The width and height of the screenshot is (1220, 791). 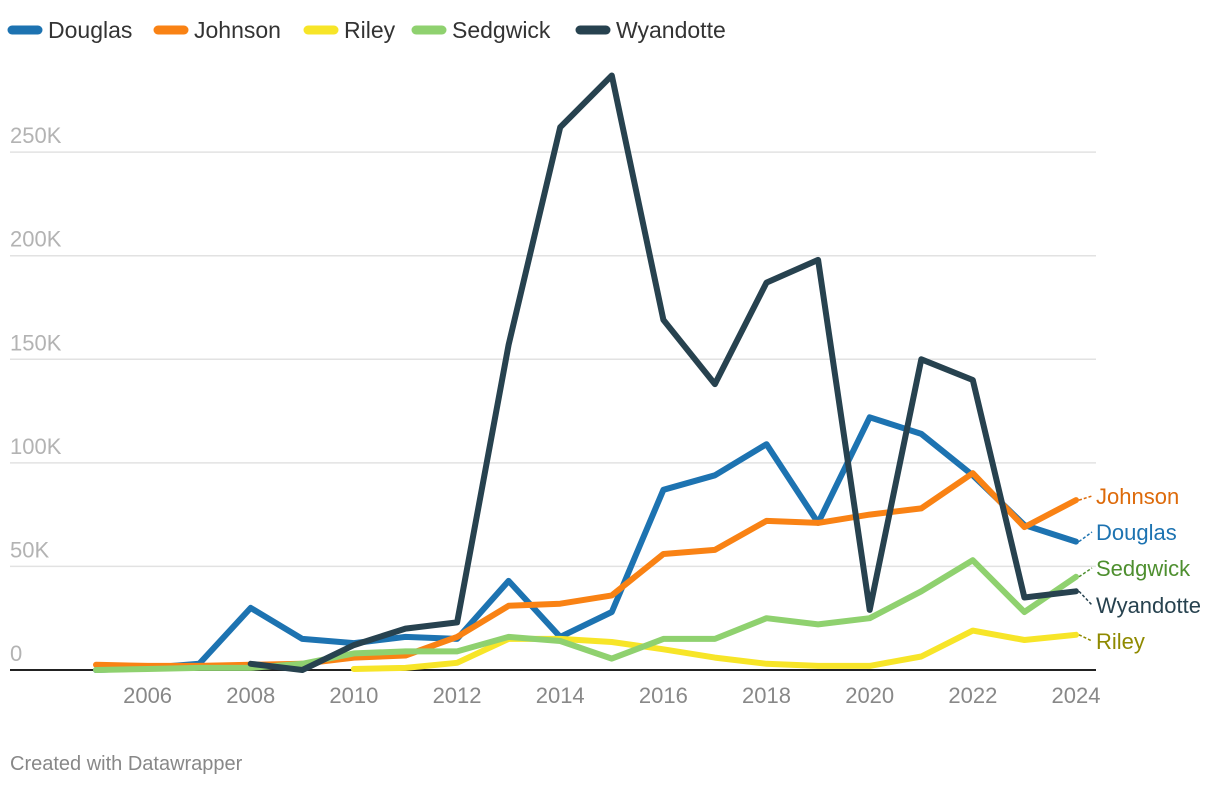 What do you see at coordinates (90, 30) in the screenshot?
I see `legend-label: Douglas` at bounding box center [90, 30].